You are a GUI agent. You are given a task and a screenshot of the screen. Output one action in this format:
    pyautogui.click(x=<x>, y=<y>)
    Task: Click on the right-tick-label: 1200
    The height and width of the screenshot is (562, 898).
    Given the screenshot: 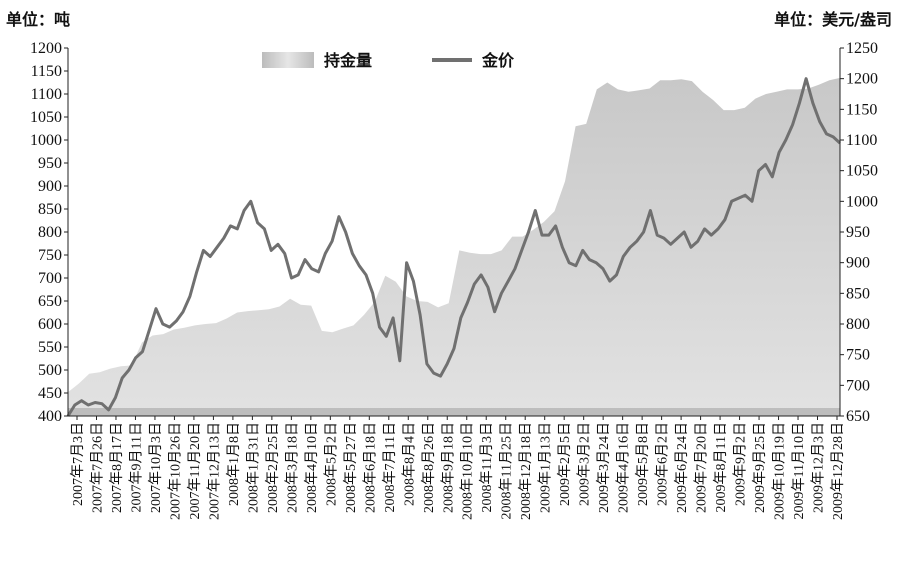 What is the action you would take?
    pyautogui.click(x=862, y=79)
    